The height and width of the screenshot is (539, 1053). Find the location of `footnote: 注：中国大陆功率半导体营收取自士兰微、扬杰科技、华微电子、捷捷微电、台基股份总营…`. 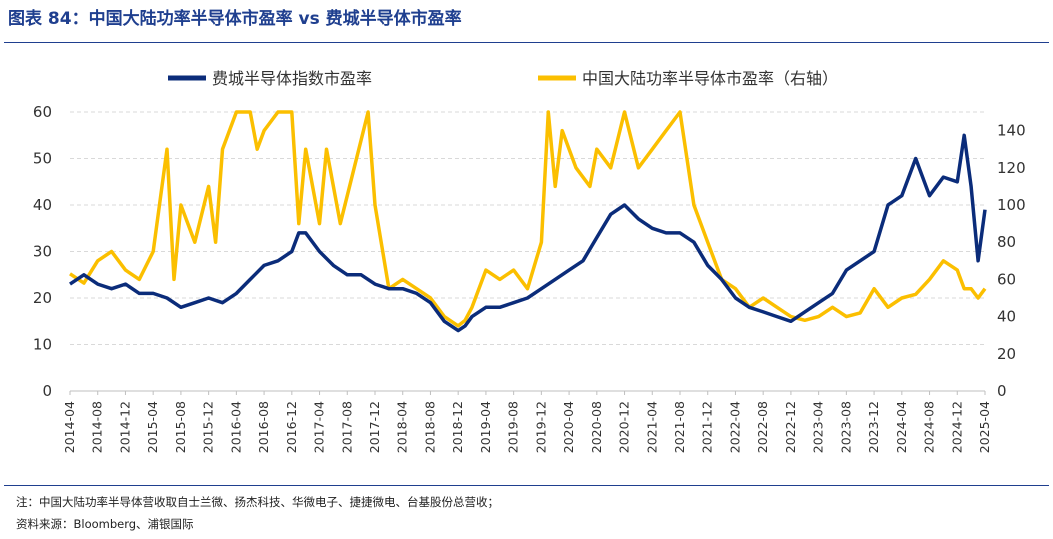

footnote: 注：中国大陆功率半导体营收取自士兰微、扬杰科技、华微电子、捷捷微电、台基股份总营… is located at coordinates (257, 502).